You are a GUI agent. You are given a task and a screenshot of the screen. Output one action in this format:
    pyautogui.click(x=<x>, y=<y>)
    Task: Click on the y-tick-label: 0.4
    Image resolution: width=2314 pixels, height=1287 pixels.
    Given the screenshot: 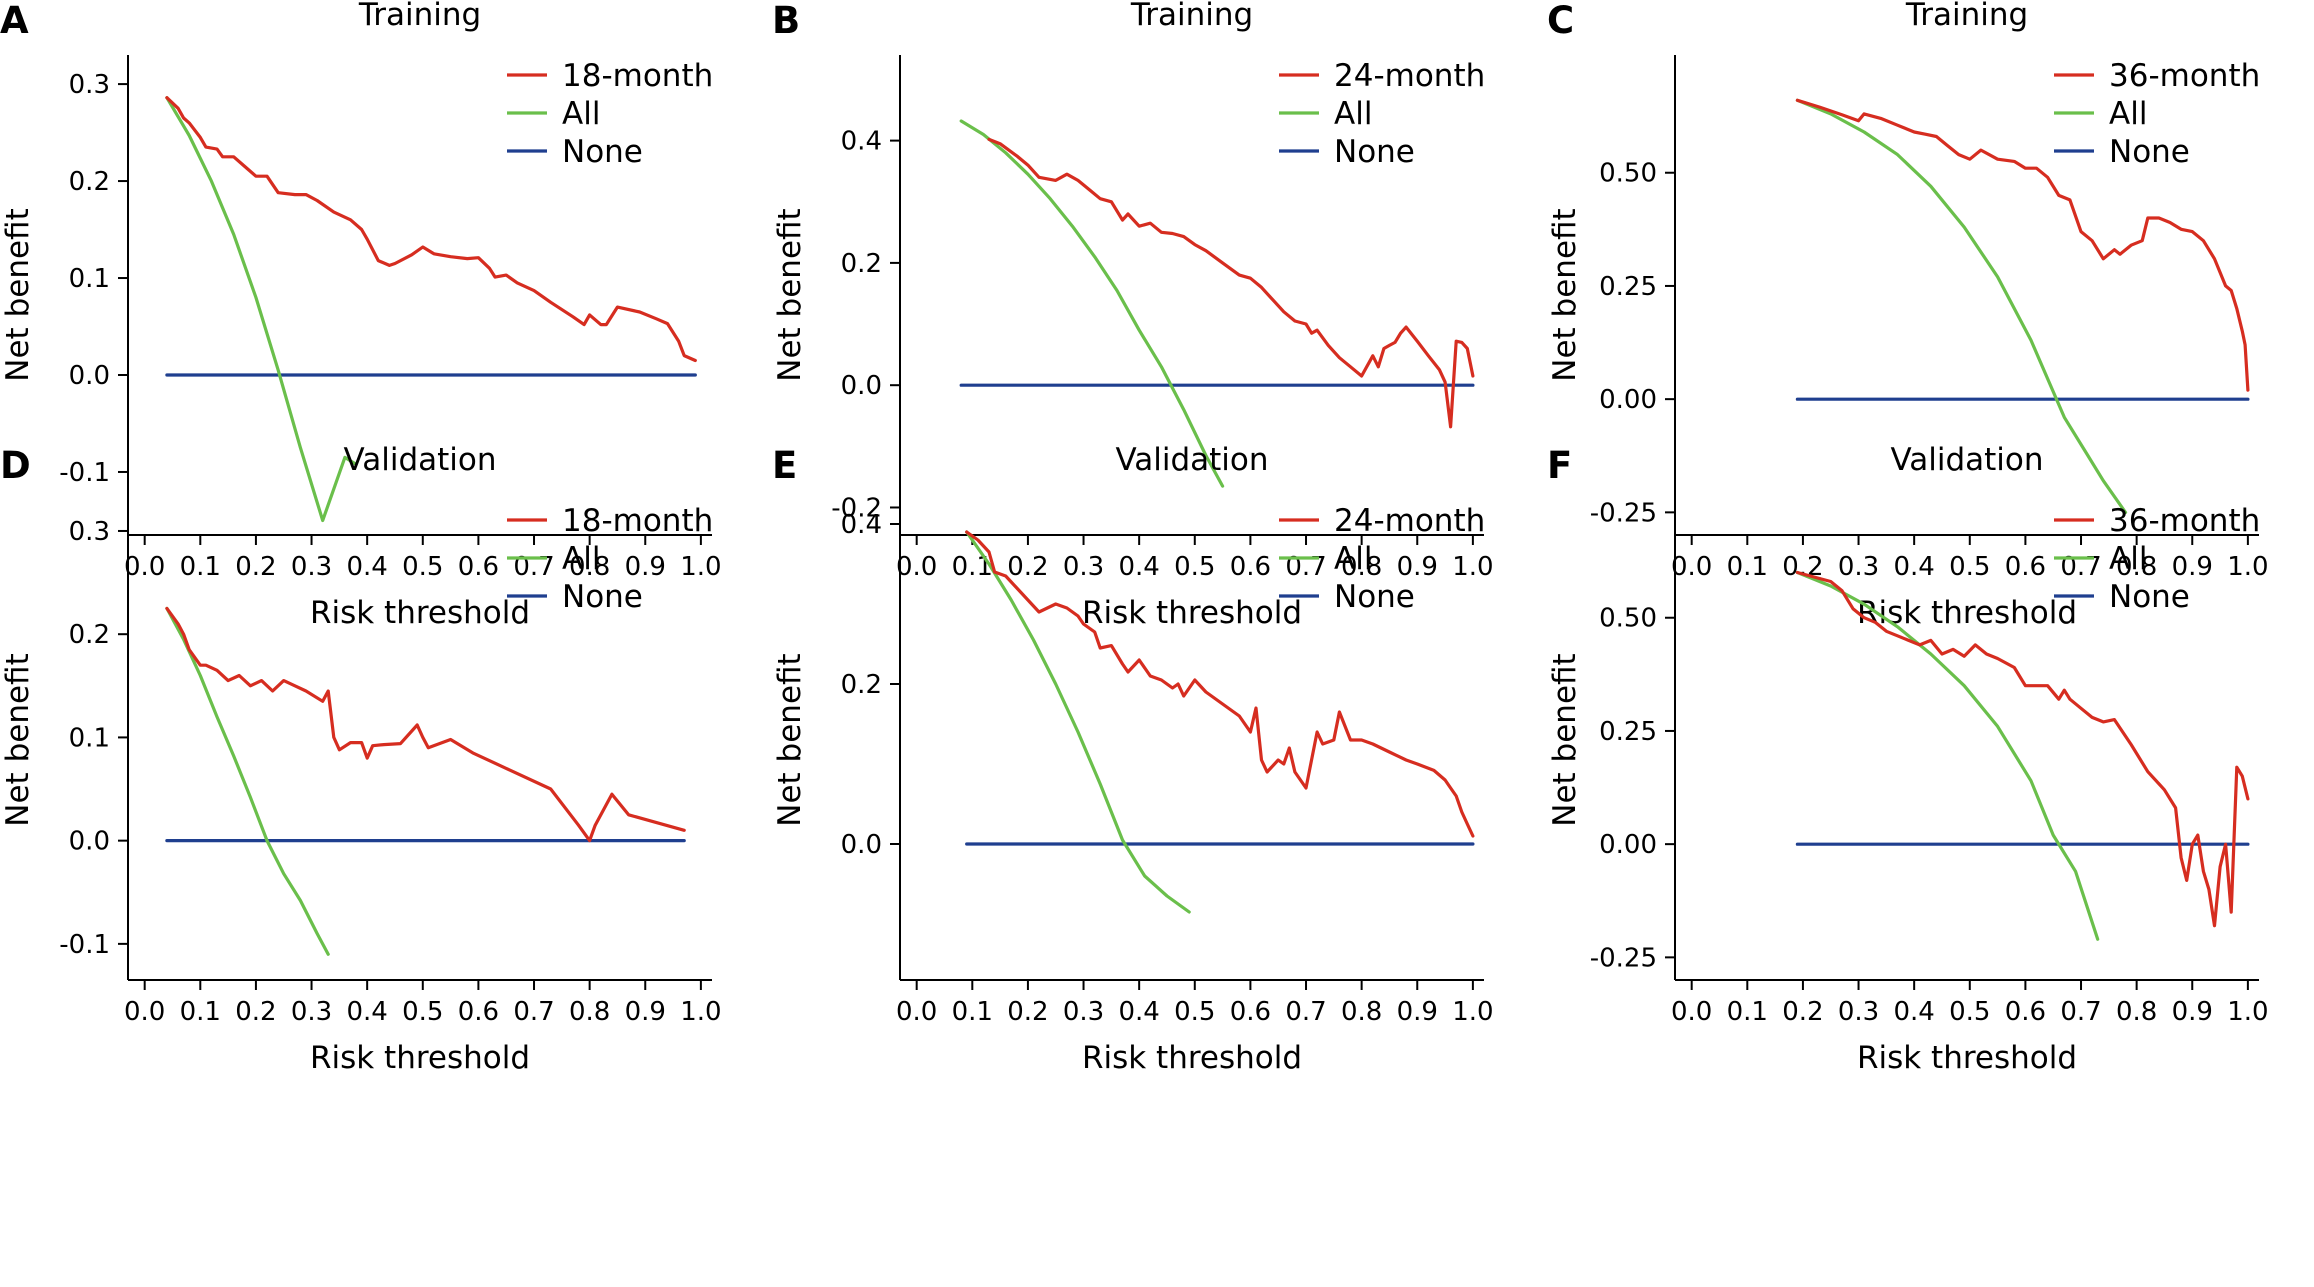 What is the action you would take?
    pyautogui.click(x=861, y=525)
    